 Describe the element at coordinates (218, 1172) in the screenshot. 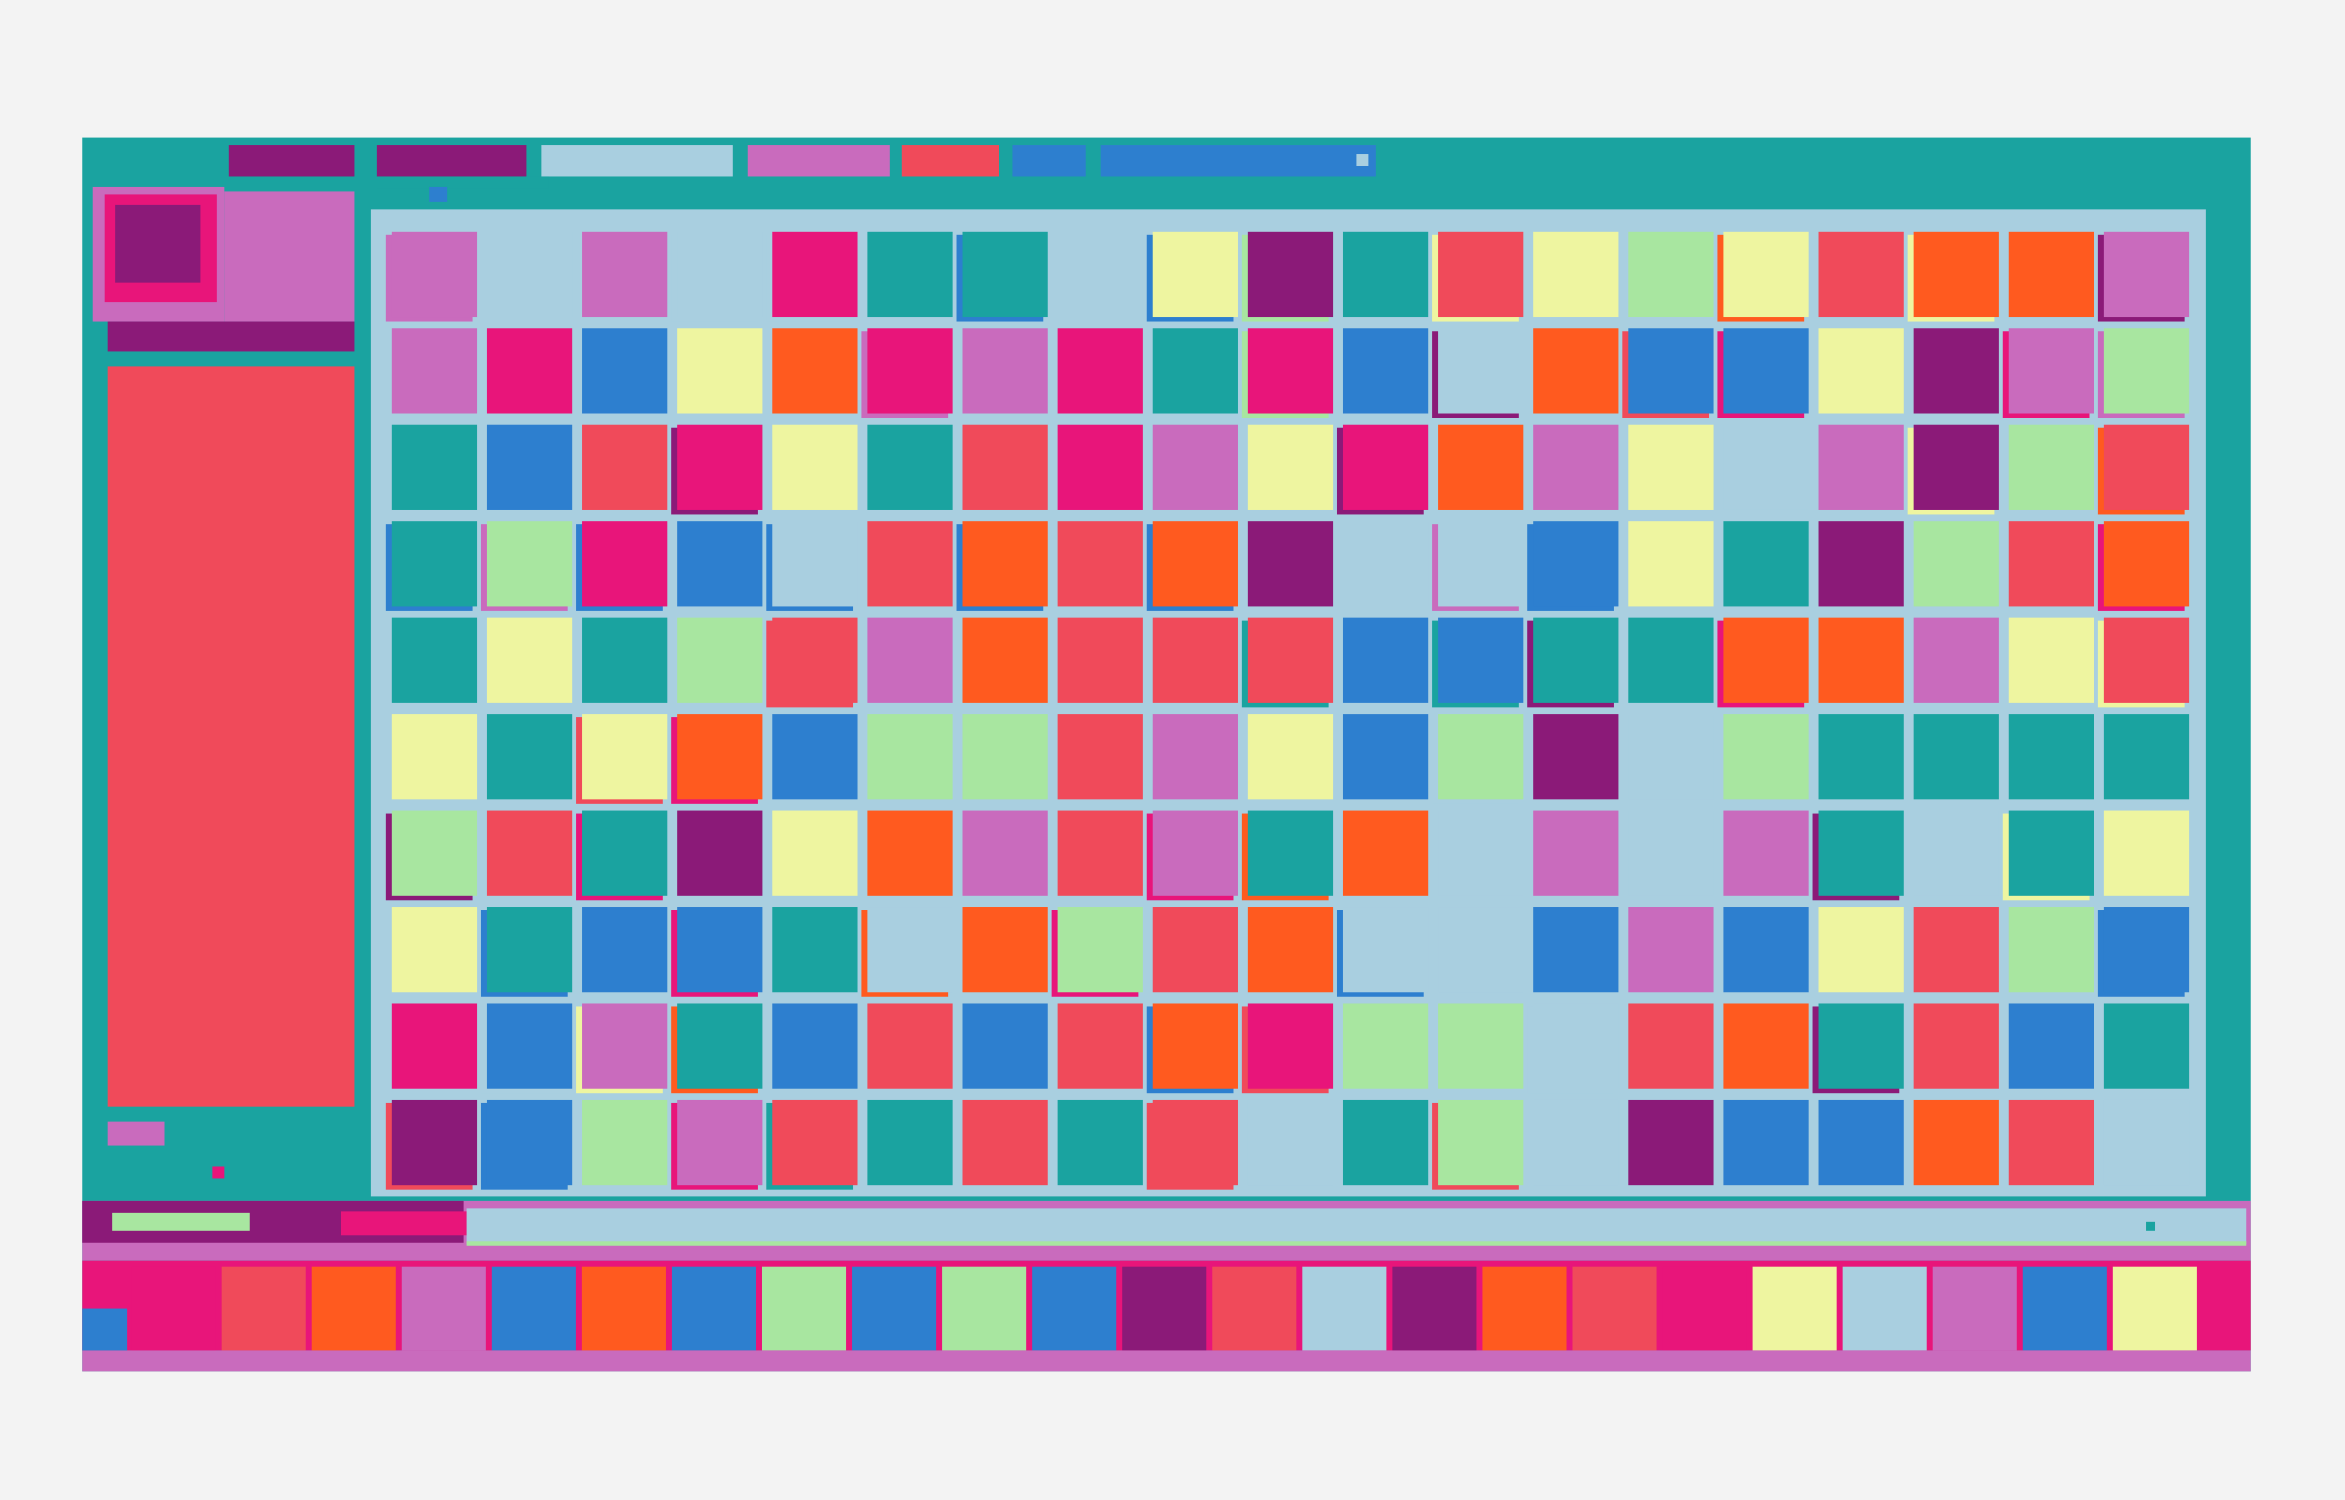

I see `panel-dot` at that location.